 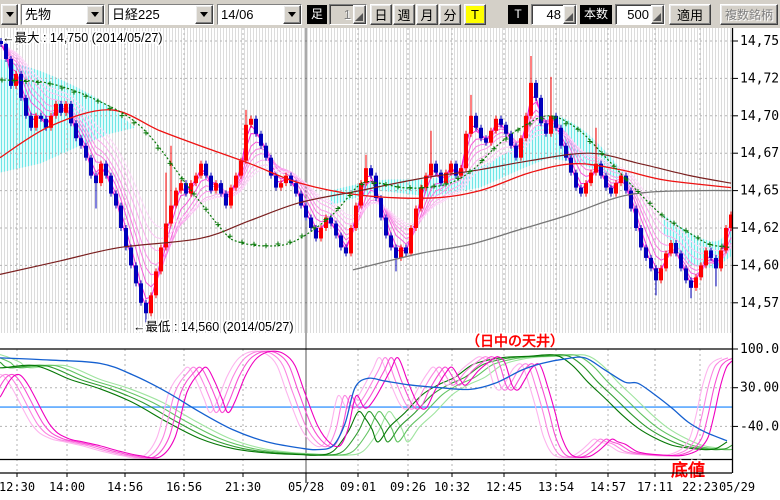 I want to click on price-axis-label: 14,675, so click(x=760, y=153).